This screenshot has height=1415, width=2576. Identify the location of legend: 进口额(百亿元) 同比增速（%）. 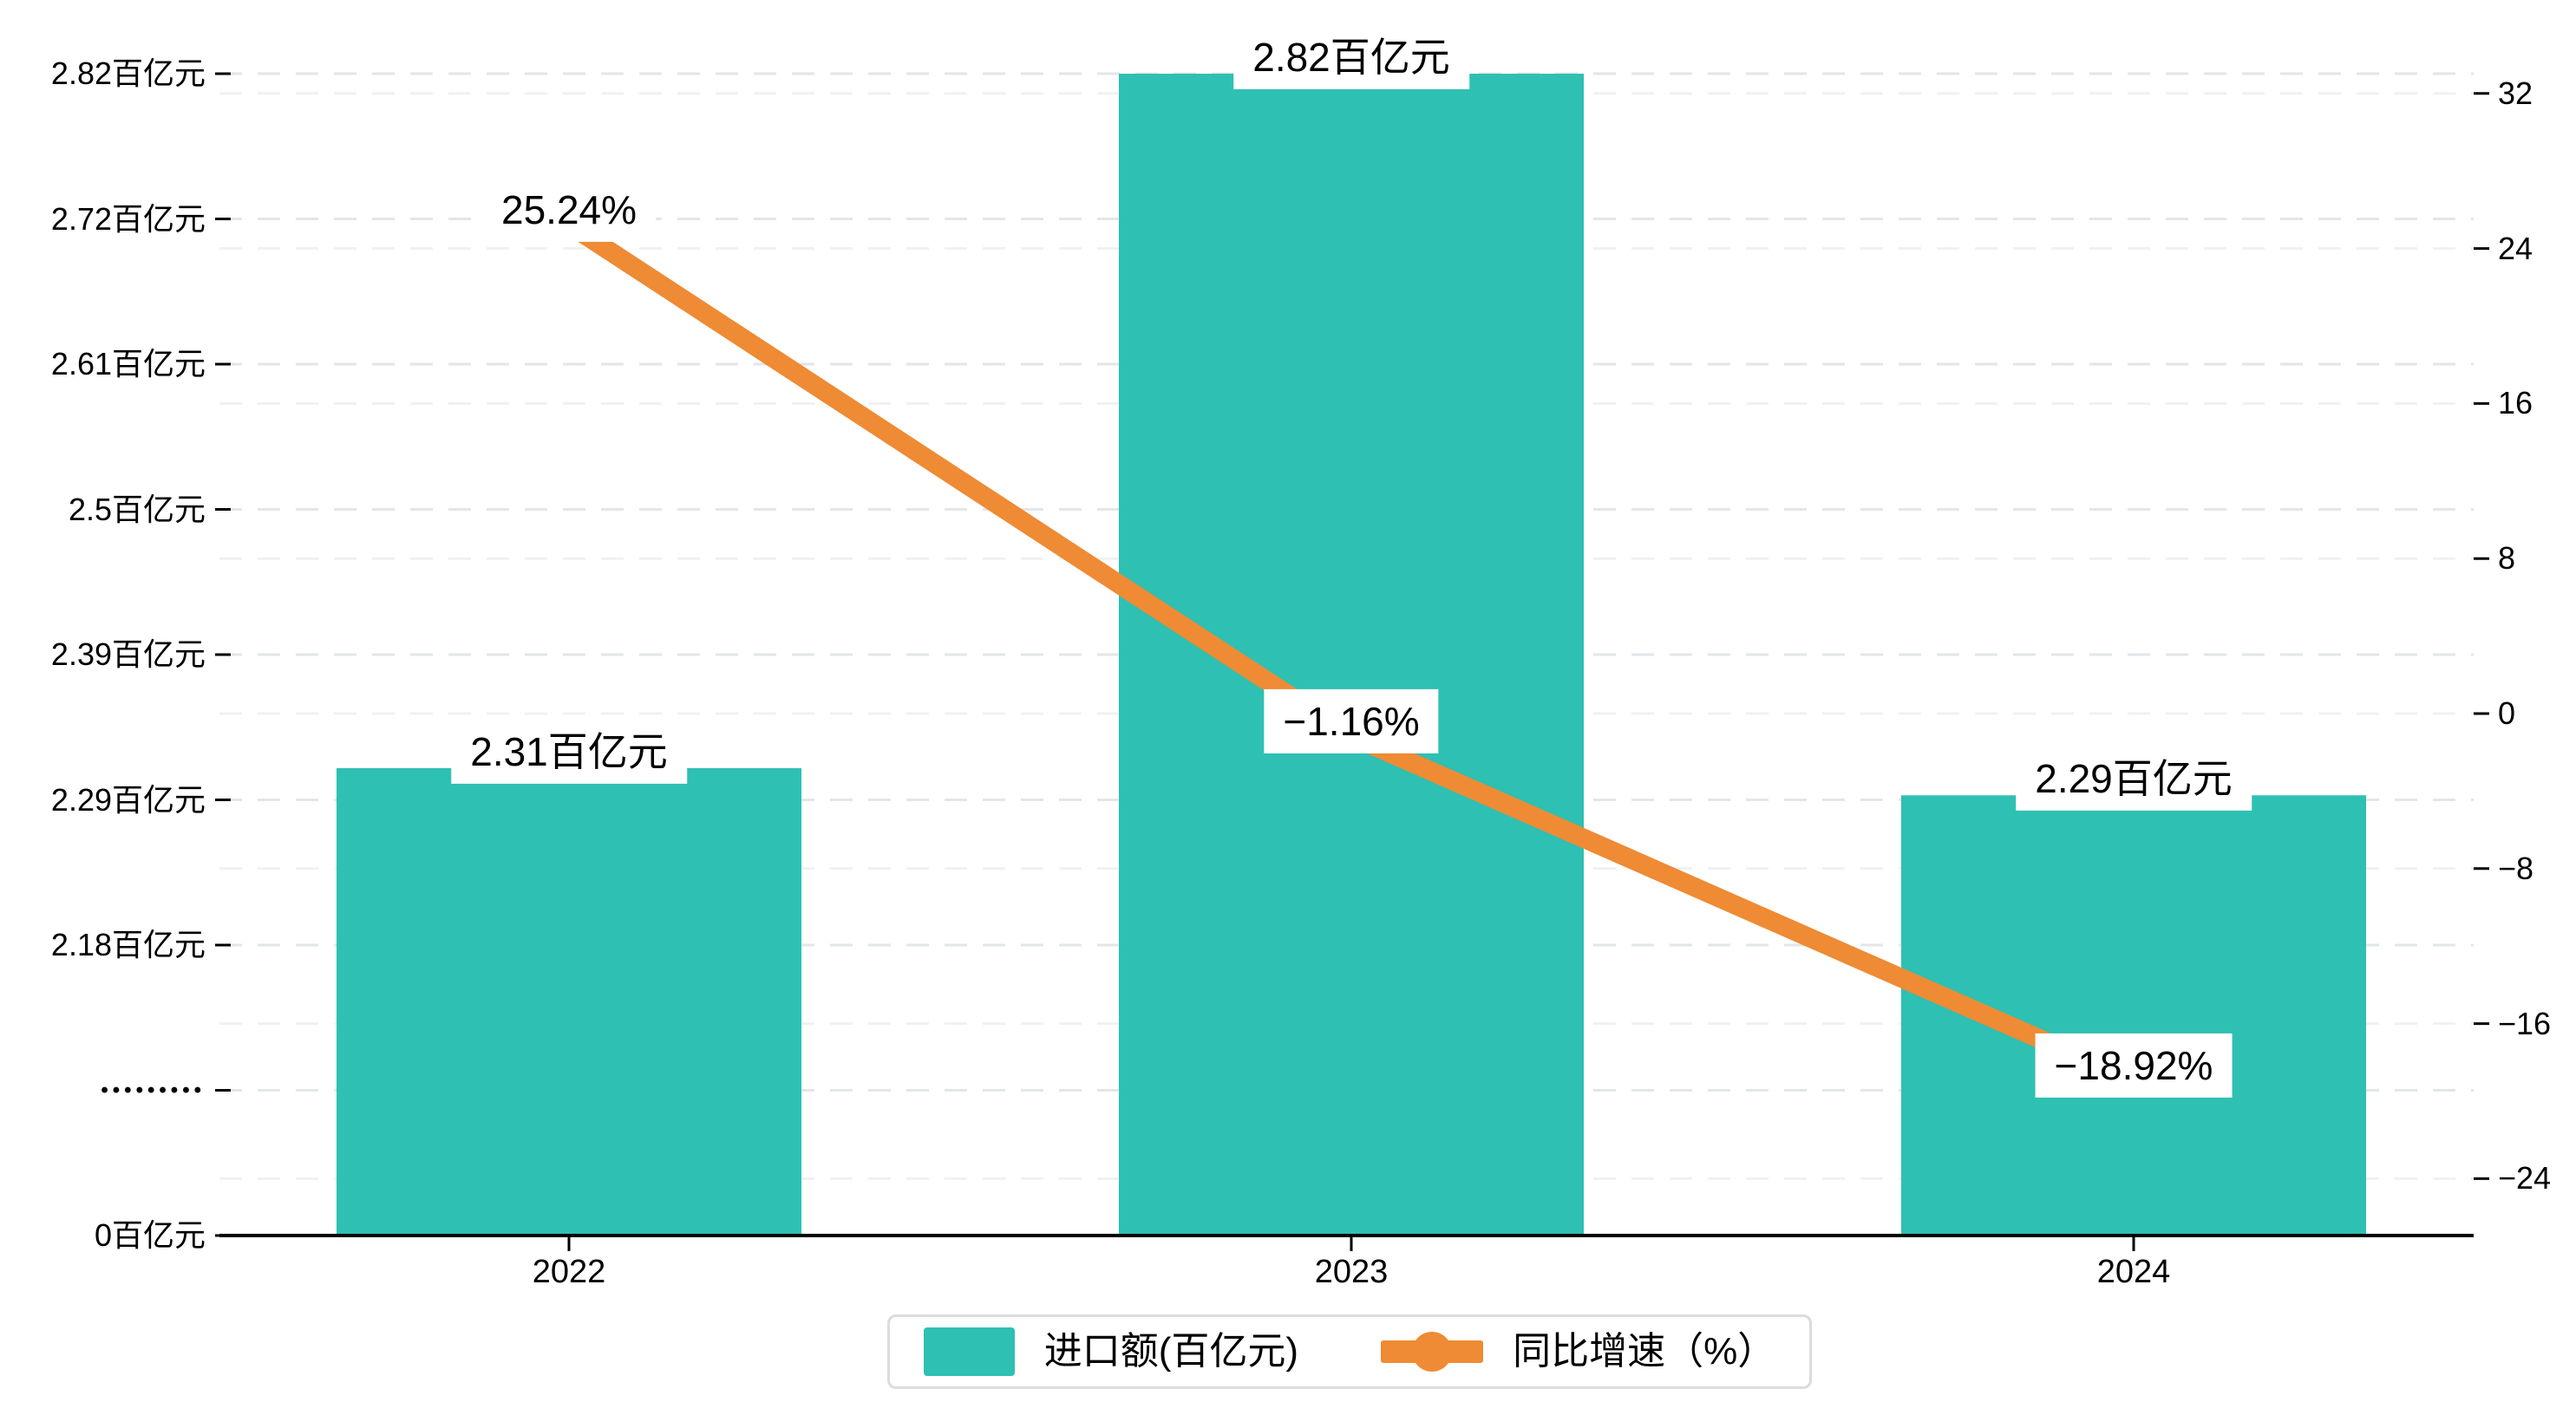
(1349, 1351).